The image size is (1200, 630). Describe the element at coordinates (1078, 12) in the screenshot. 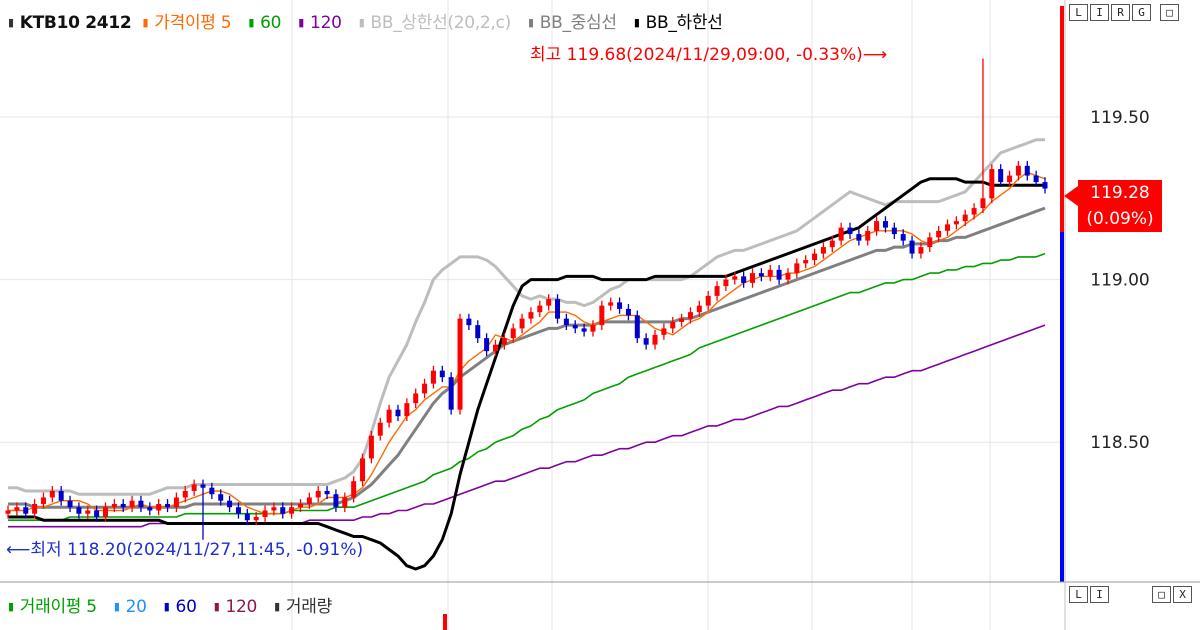

I see `panel-button-l: L` at that location.